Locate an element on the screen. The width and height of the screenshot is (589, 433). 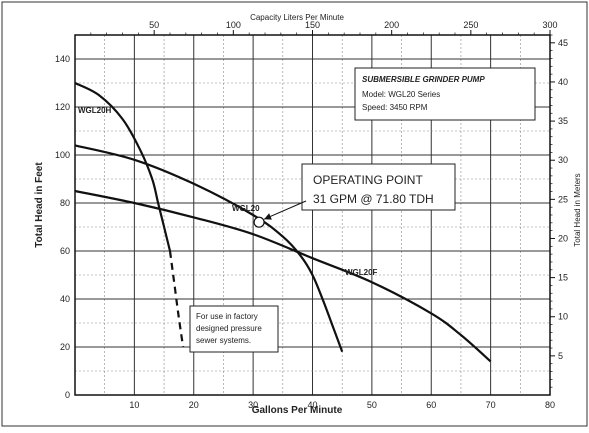
callout-detail: 31 GPM @ 71.80 TDH is located at coordinates (373, 199).